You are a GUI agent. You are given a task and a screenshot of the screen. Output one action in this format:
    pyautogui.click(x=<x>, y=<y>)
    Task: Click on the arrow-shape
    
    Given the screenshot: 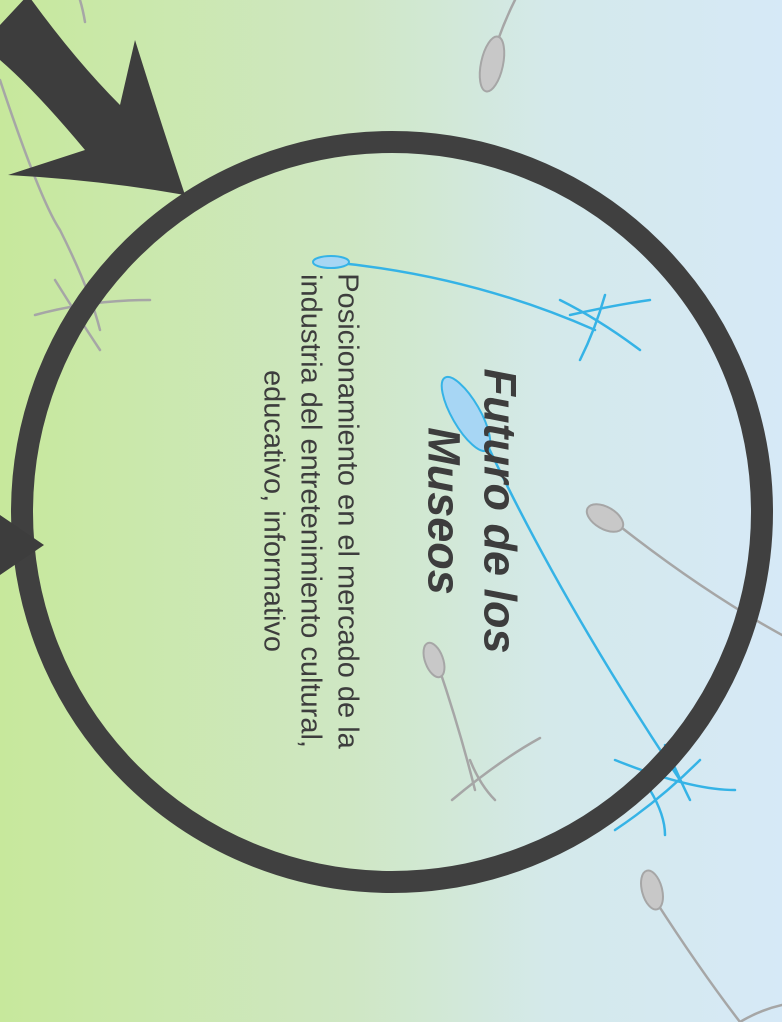 What is the action you would take?
    pyautogui.click(x=92, y=97)
    